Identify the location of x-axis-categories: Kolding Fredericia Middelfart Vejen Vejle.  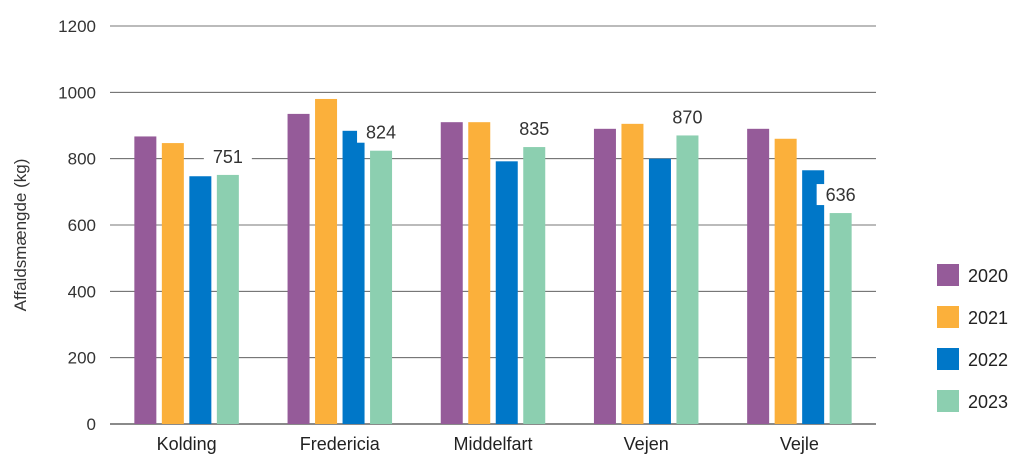
(488, 444).